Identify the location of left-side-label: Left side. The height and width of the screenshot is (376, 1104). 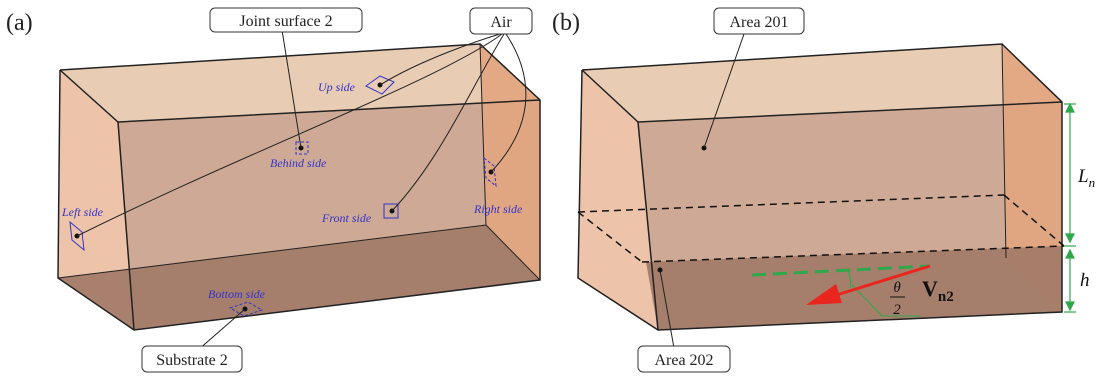
(82, 212).